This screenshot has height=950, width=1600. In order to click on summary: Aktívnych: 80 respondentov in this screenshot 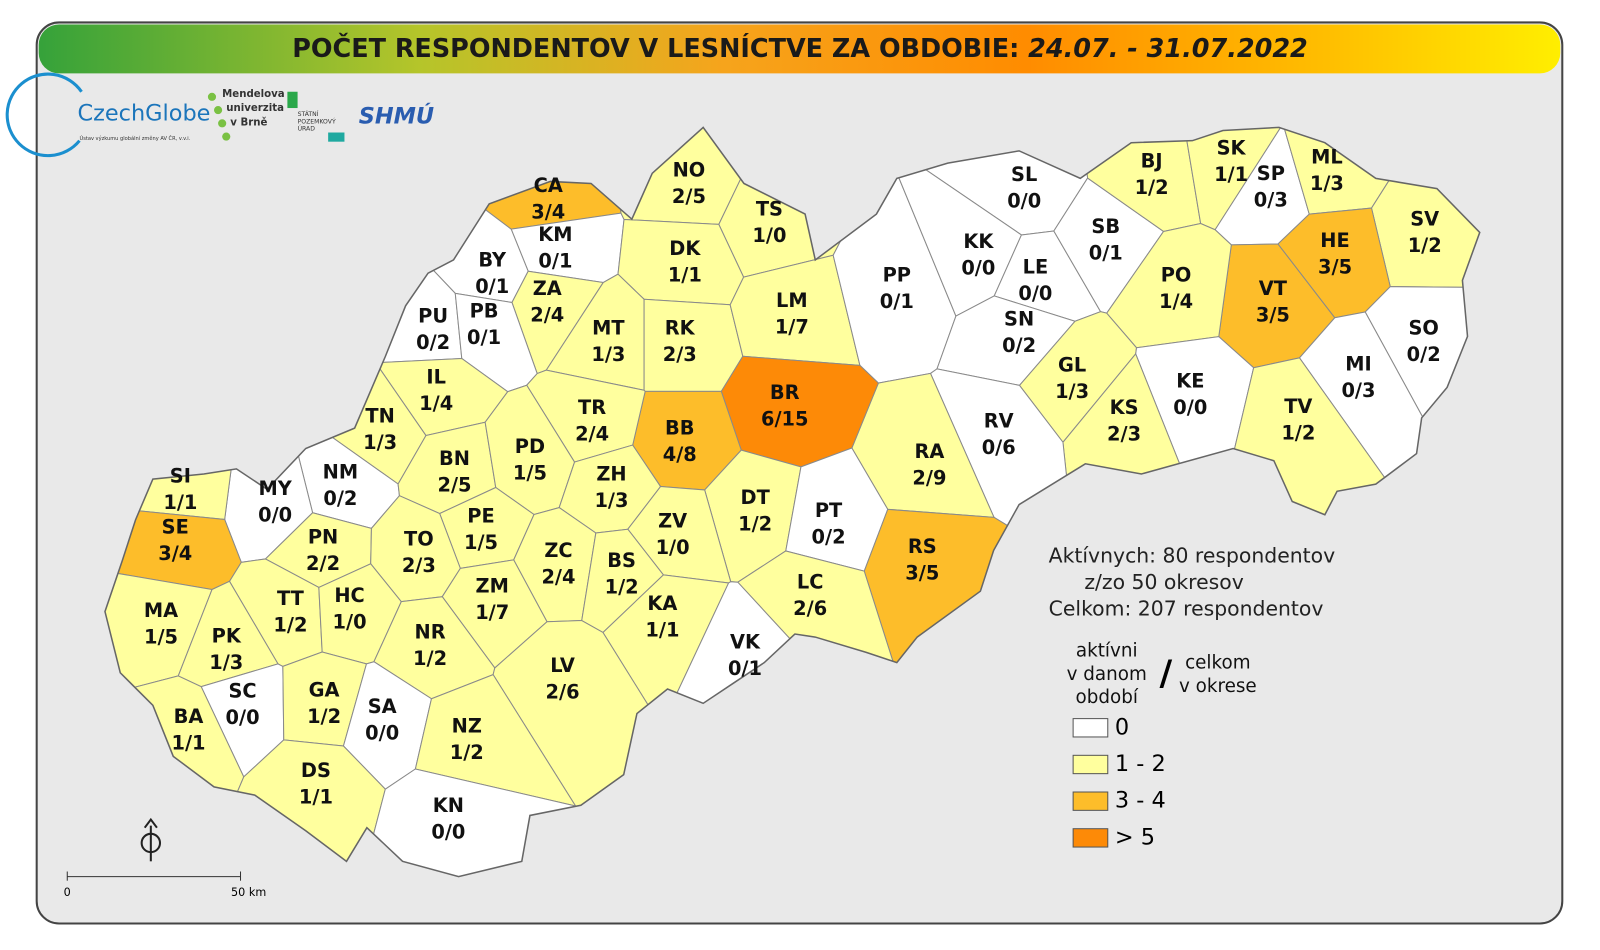, I will do `click(1192, 556)`.